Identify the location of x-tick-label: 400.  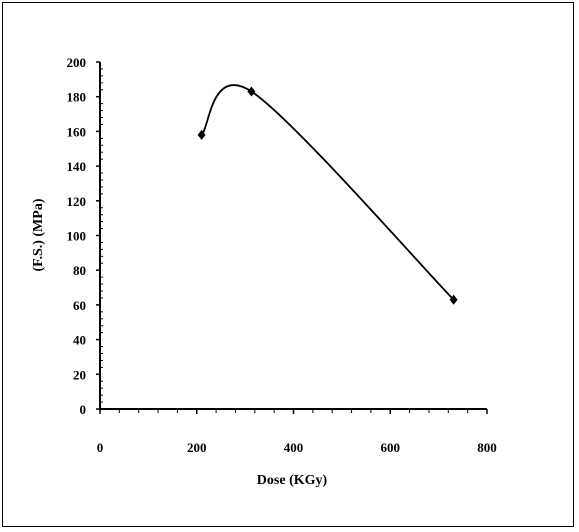
(294, 447).